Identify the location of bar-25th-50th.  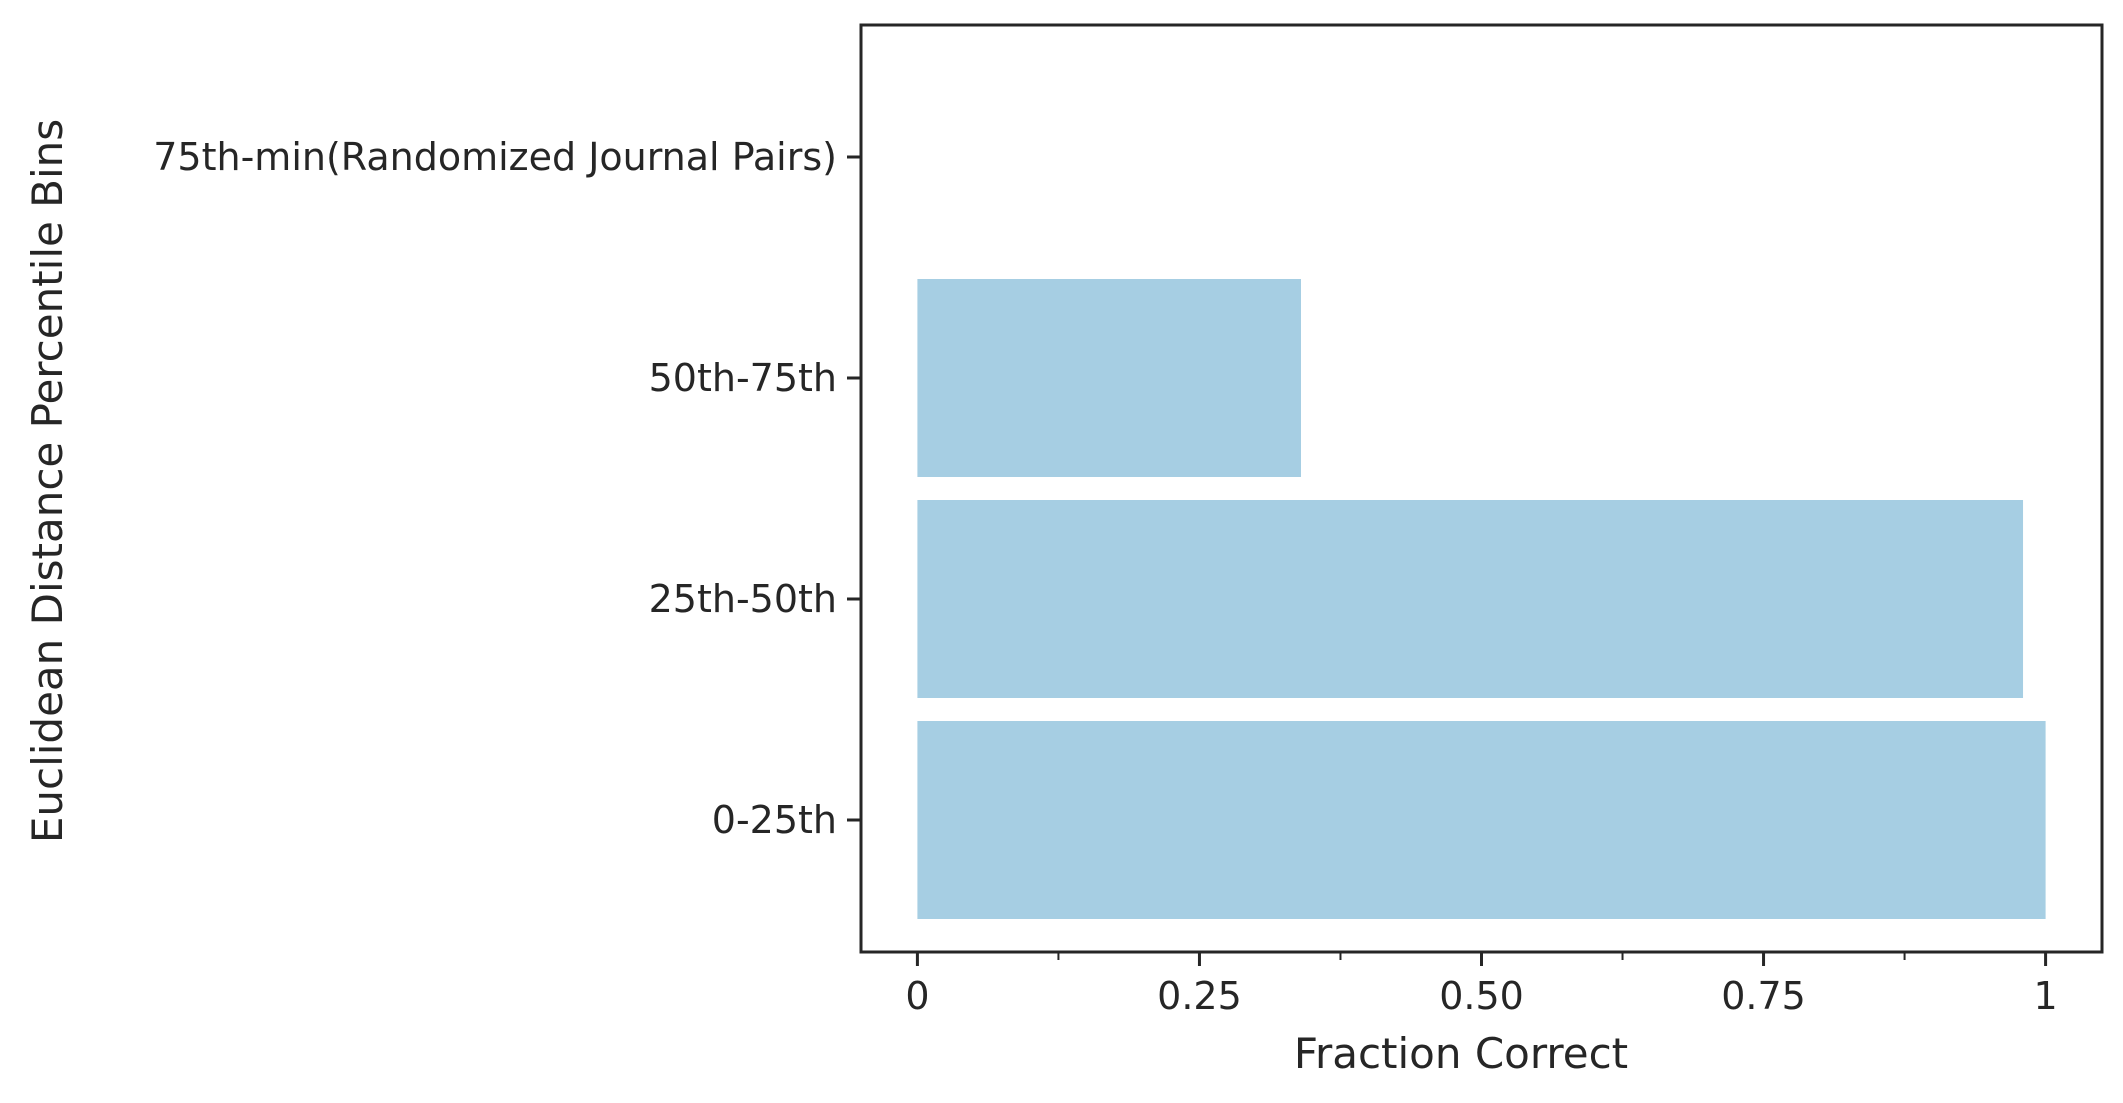
(1470, 599).